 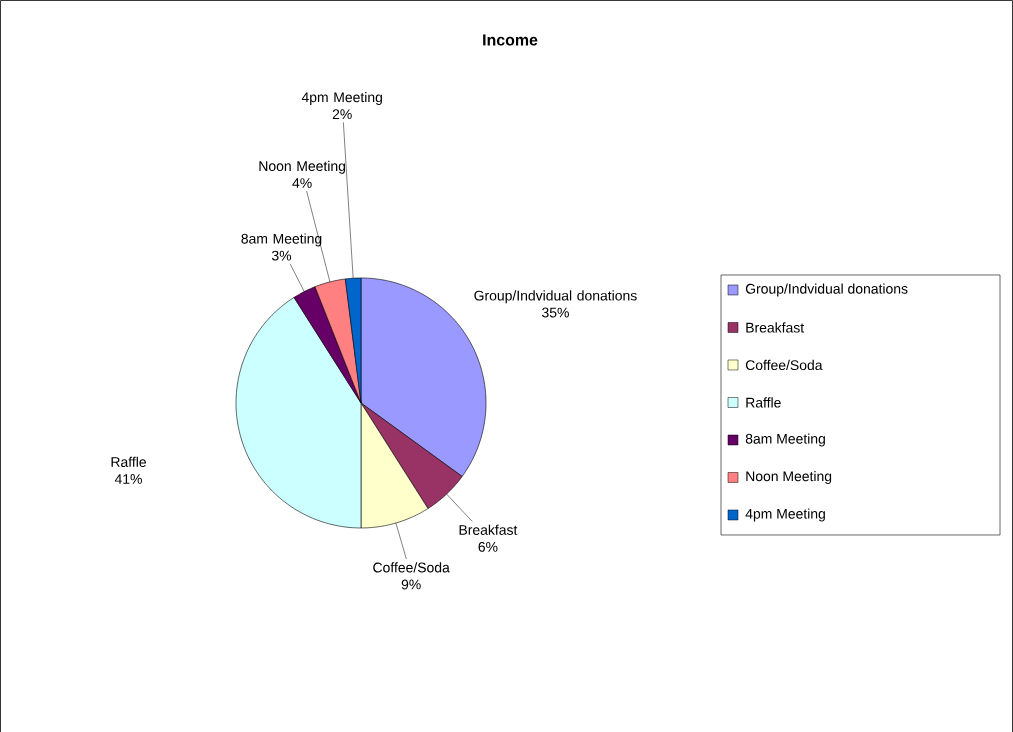 I want to click on data-label: 6%, so click(x=488, y=546).